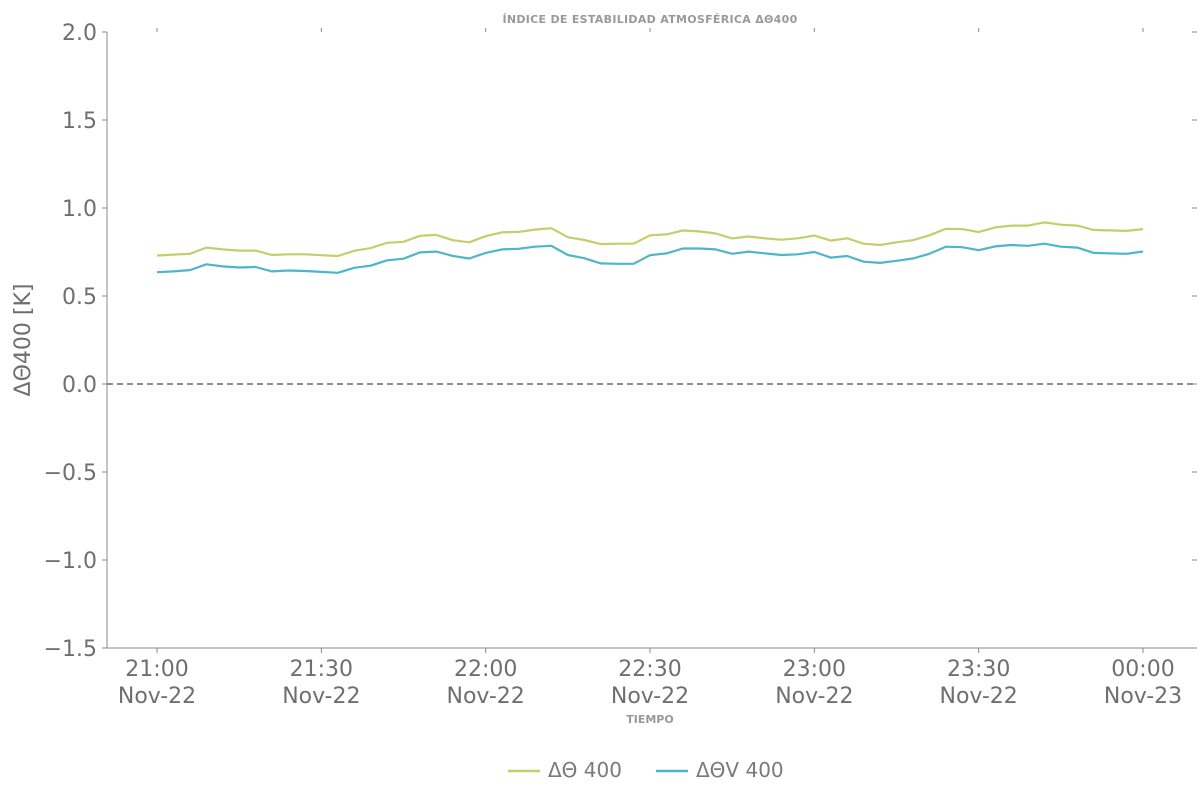 This screenshot has height=799, width=1202. What do you see at coordinates (740, 770) in the screenshot?
I see `legend-label-2: ΔΘV 400` at bounding box center [740, 770].